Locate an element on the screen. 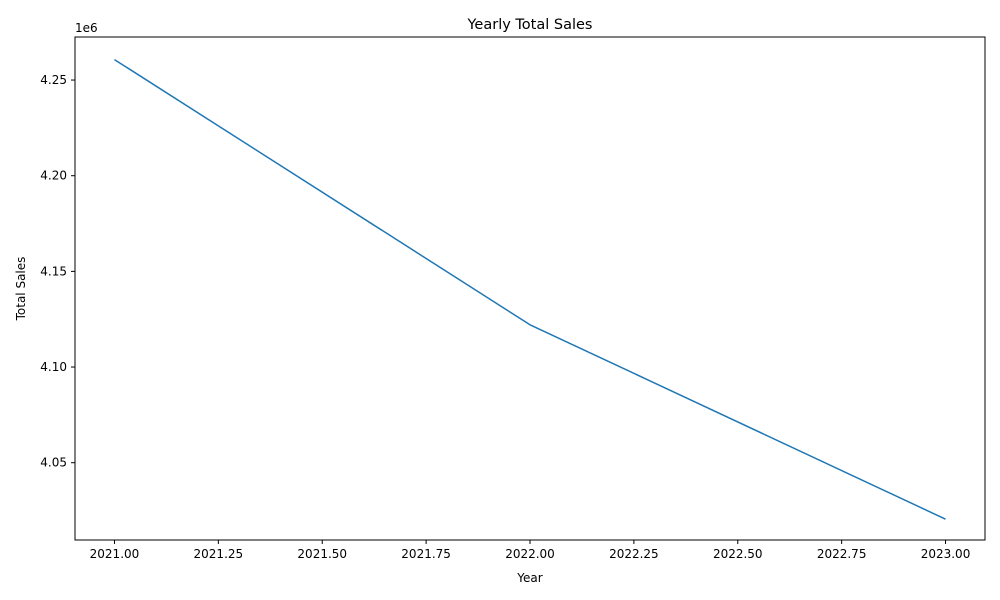 This screenshot has height=600, width=1000. x-tick-label: 2023.00 is located at coordinates (946, 554).